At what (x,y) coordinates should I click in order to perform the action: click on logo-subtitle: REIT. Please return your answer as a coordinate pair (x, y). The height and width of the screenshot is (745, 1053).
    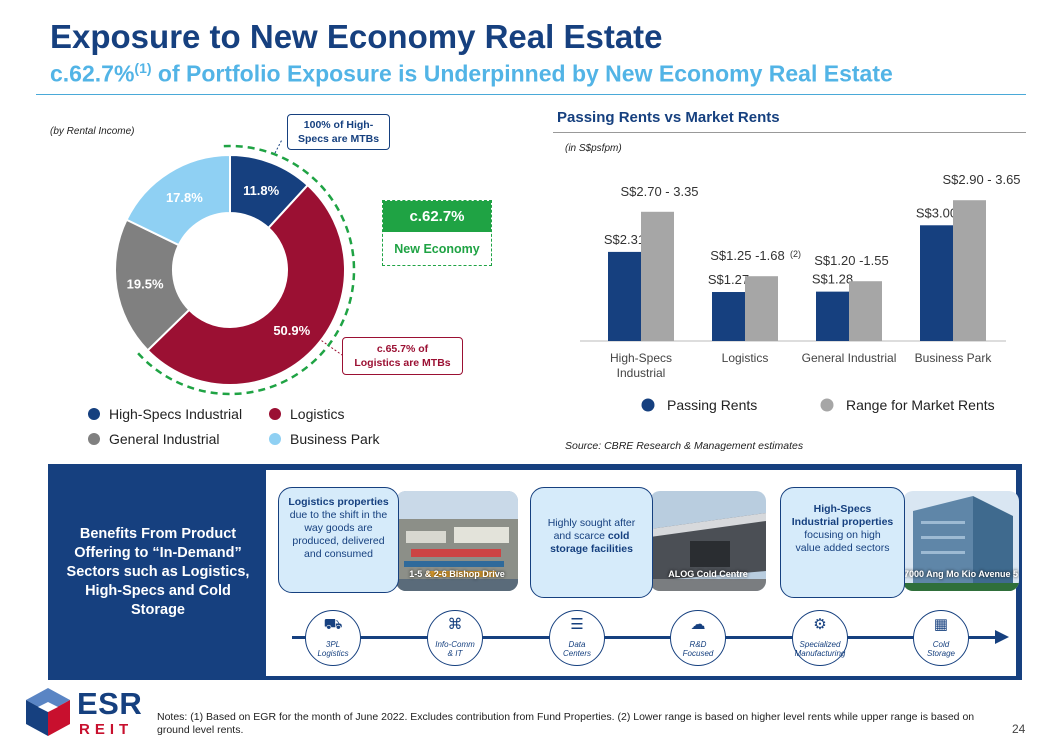
    Looking at the image, I should click on (106, 729).